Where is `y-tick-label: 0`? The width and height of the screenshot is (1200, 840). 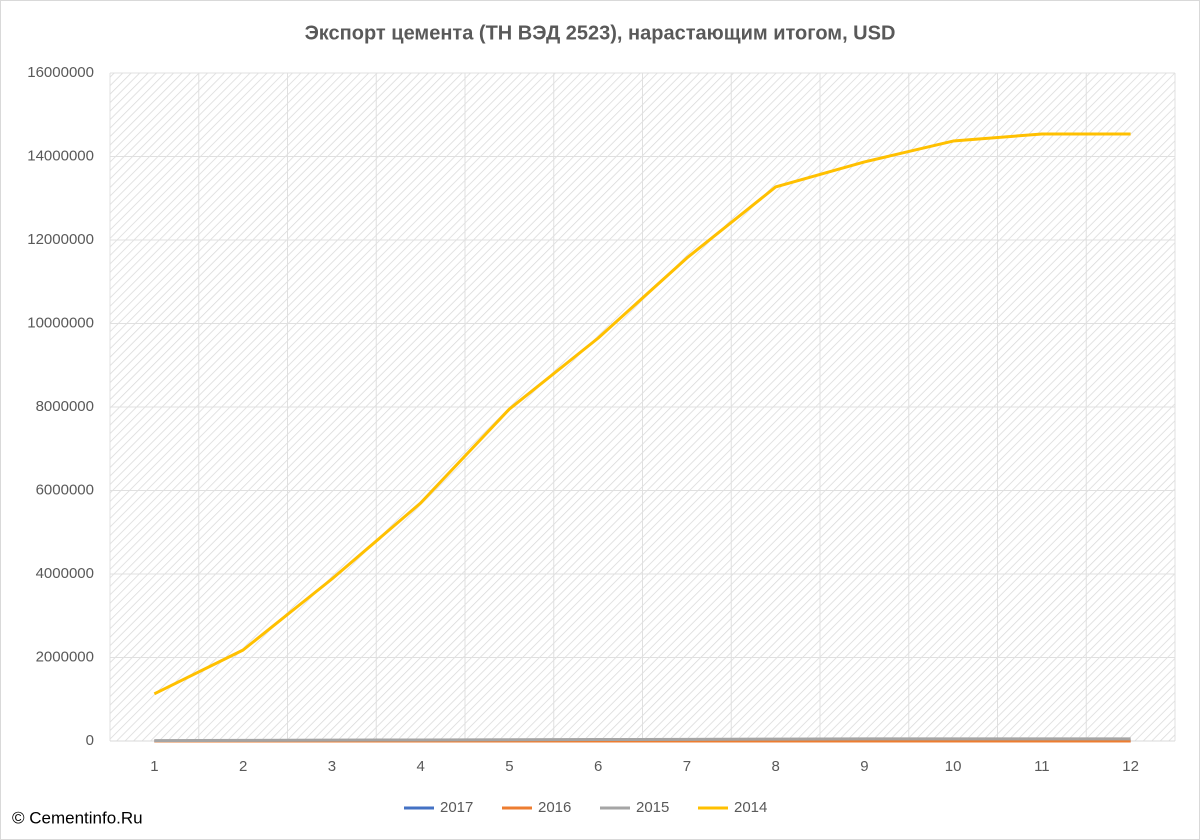
y-tick-label: 0 is located at coordinates (90, 740).